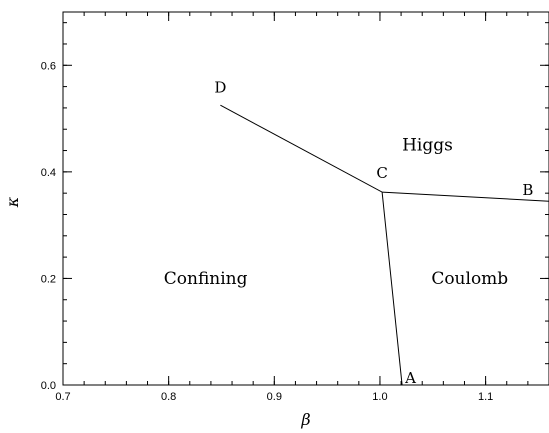 This screenshot has height=433, width=549. I want to click on point-label-a: A, so click(410, 378).